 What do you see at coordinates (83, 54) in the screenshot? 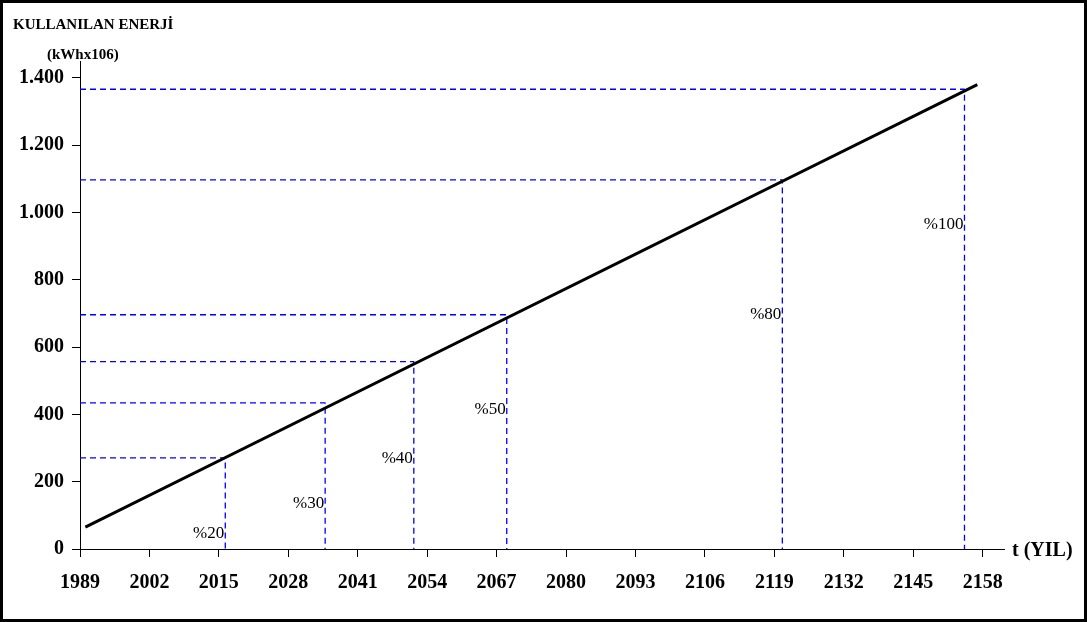
I see `y-axis-title: (kWhx106)` at bounding box center [83, 54].